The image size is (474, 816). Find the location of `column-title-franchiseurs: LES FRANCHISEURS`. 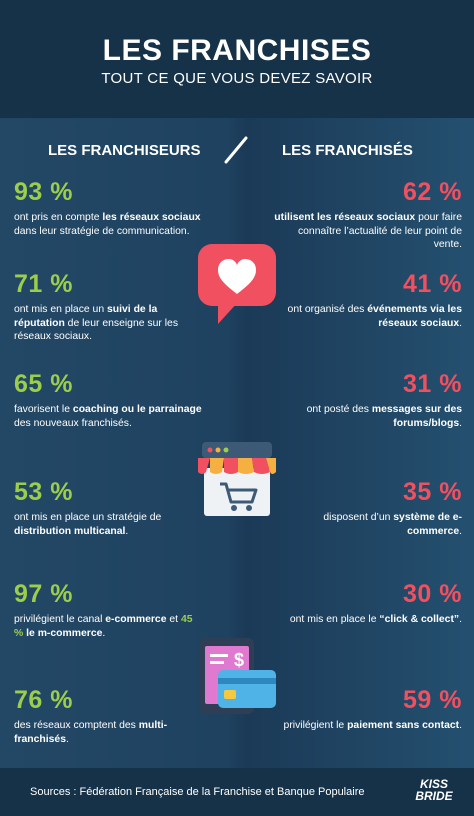

column-title-franchiseurs: LES FRANCHISEURS is located at coordinates (124, 150).